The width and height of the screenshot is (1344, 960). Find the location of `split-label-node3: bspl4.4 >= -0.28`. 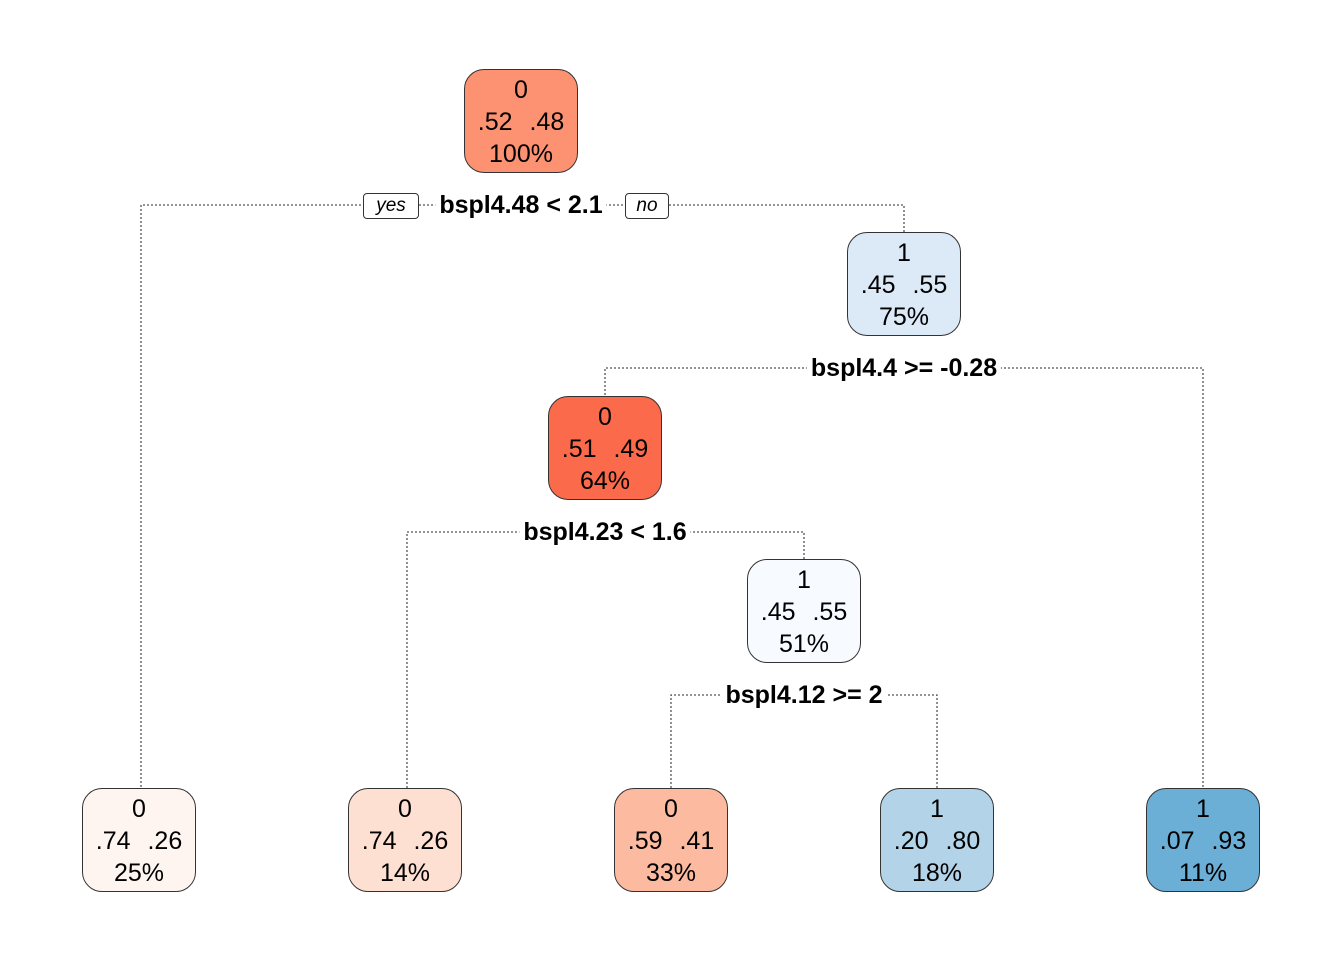

split-label-node3: bspl4.4 >= -0.28 is located at coordinates (904, 368).